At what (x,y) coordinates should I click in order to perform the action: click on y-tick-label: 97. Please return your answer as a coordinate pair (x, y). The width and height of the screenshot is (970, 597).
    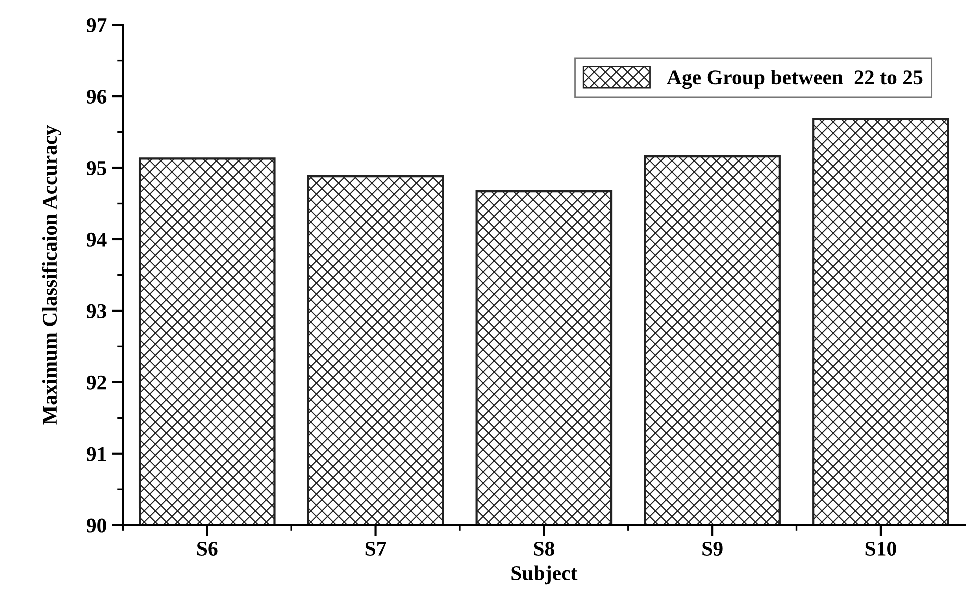
    Looking at the image, I should click on (96, 25).